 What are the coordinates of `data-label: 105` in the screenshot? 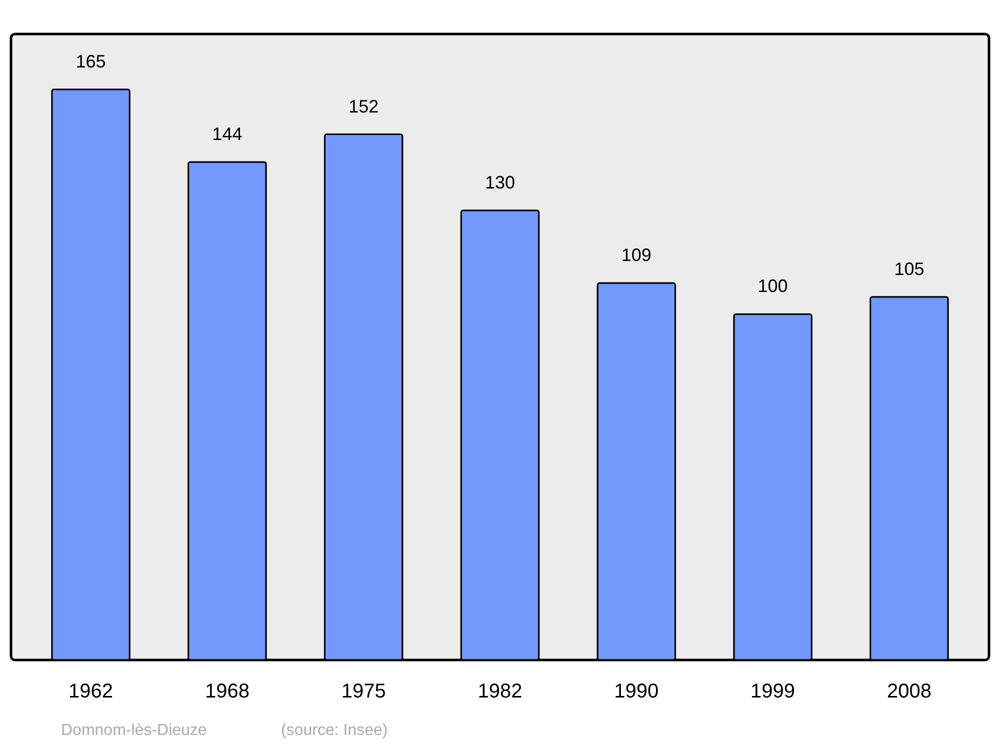 It's located at (909, 268).